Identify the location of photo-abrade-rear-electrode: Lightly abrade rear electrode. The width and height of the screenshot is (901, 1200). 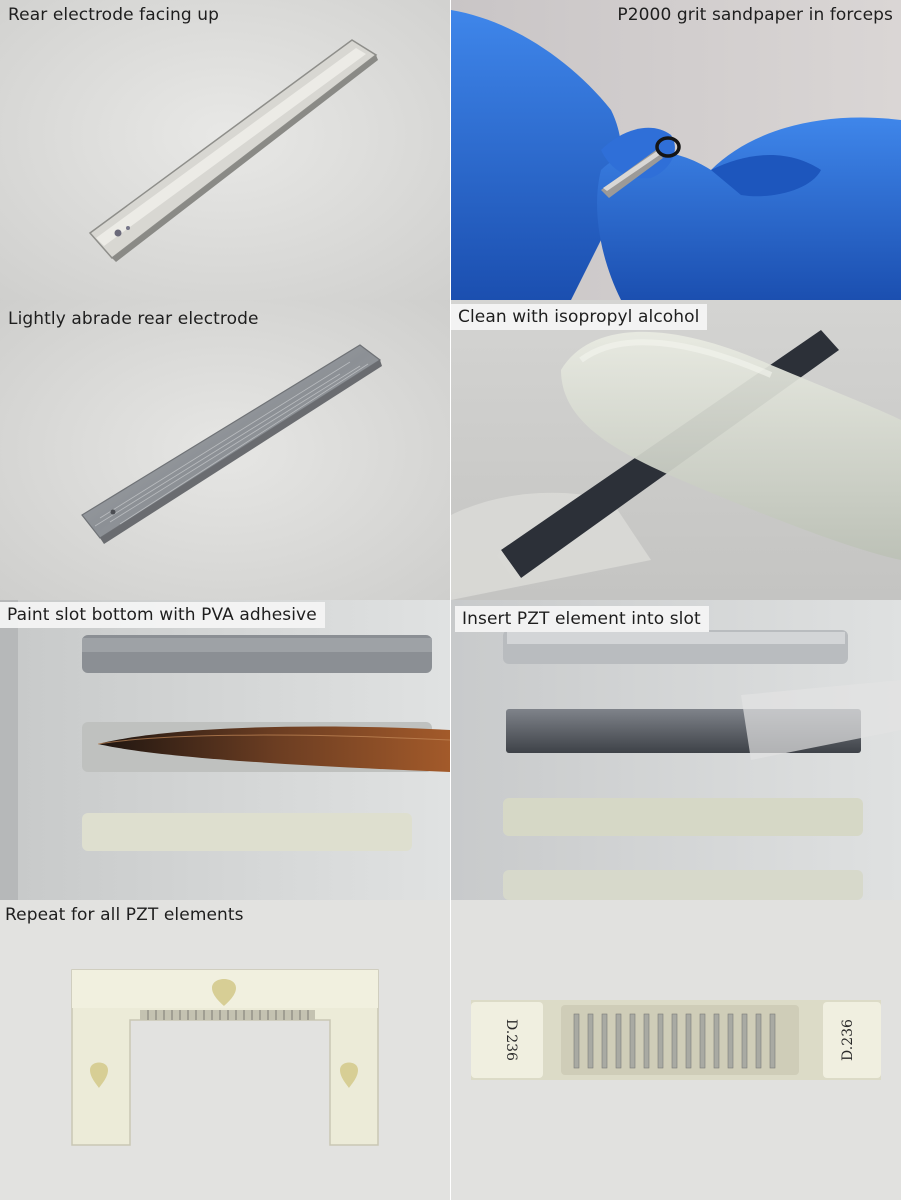
(225, 450).